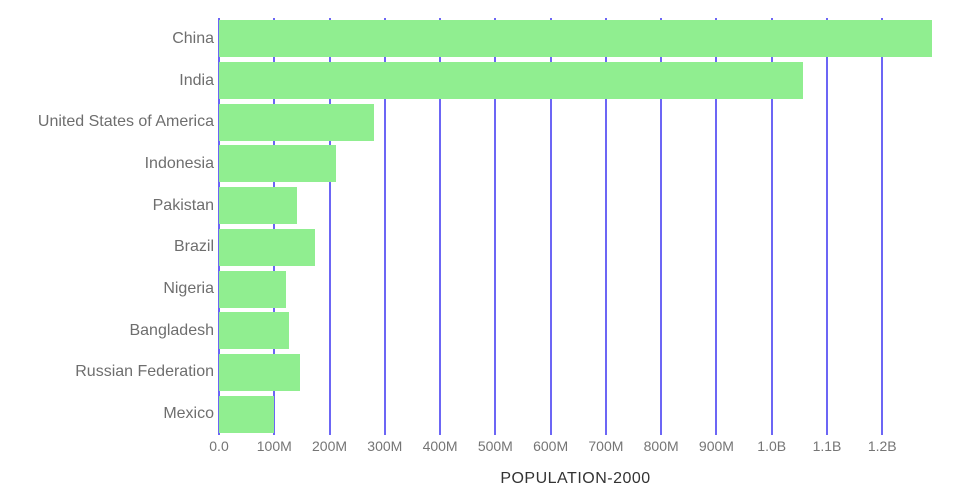 Image resolution: width=960 pixels, height=500 pixels. I want to click on bar-united-states-of-america, so click(297, 122).